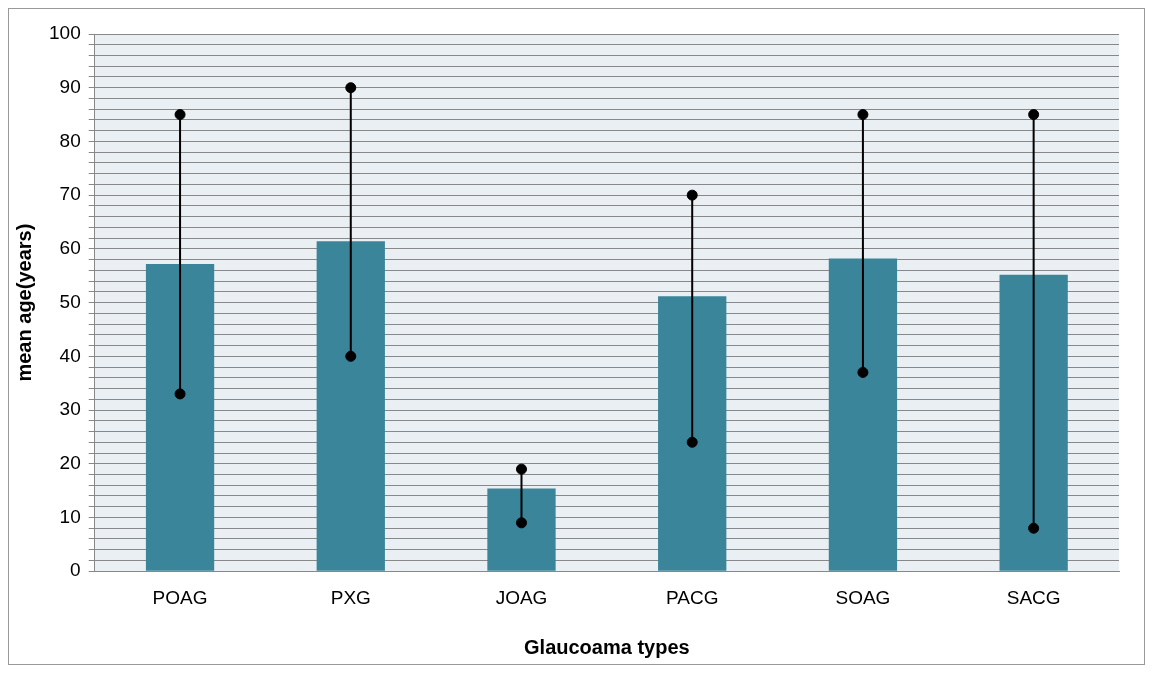  Describe the element at coordinates (350, 597) in the screenshot. I see `x-tick-label: PXG` at that location.